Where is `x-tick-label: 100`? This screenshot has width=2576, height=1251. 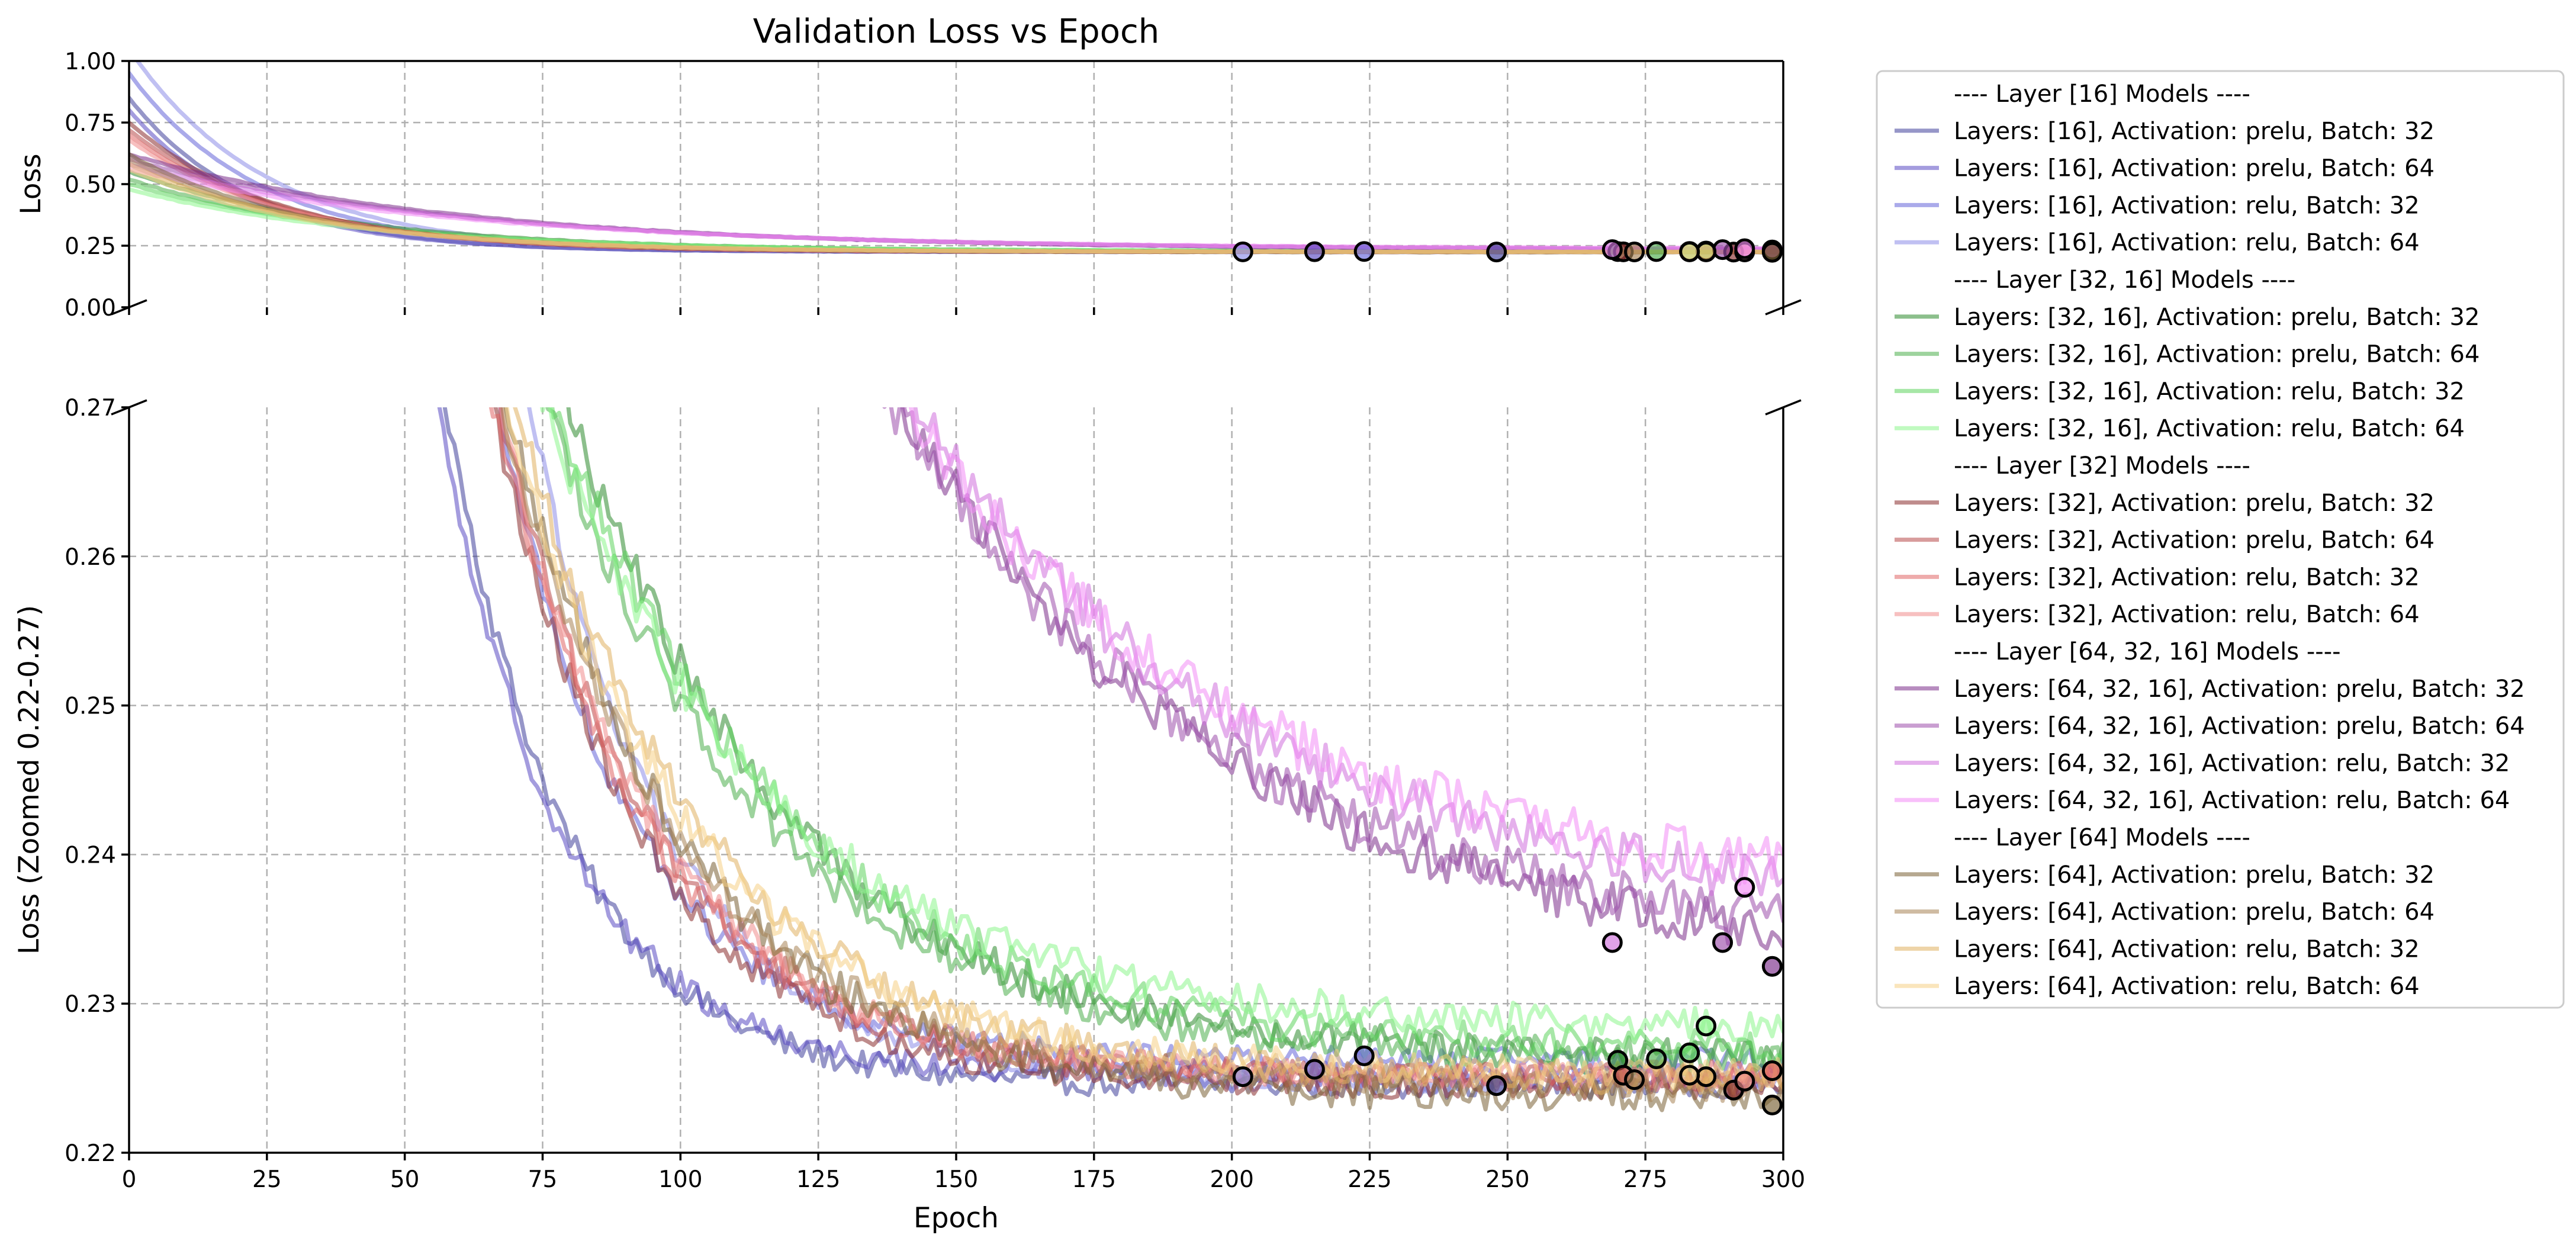 x-tick-label: 100 is located at coordinates (680, 1179).